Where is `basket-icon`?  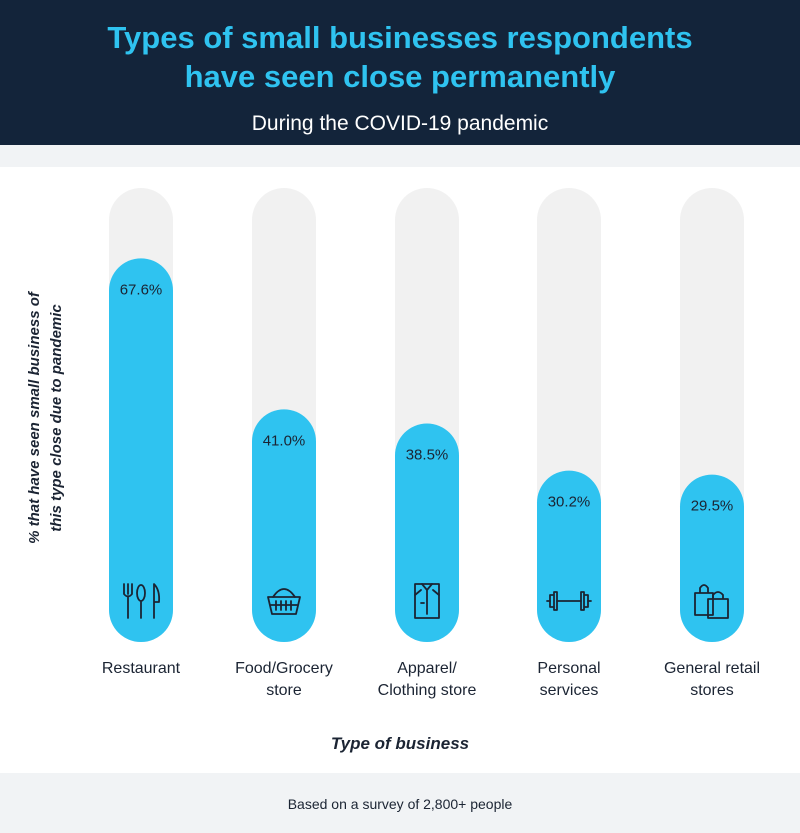
basket-icon is located at coordinates (284, 601).